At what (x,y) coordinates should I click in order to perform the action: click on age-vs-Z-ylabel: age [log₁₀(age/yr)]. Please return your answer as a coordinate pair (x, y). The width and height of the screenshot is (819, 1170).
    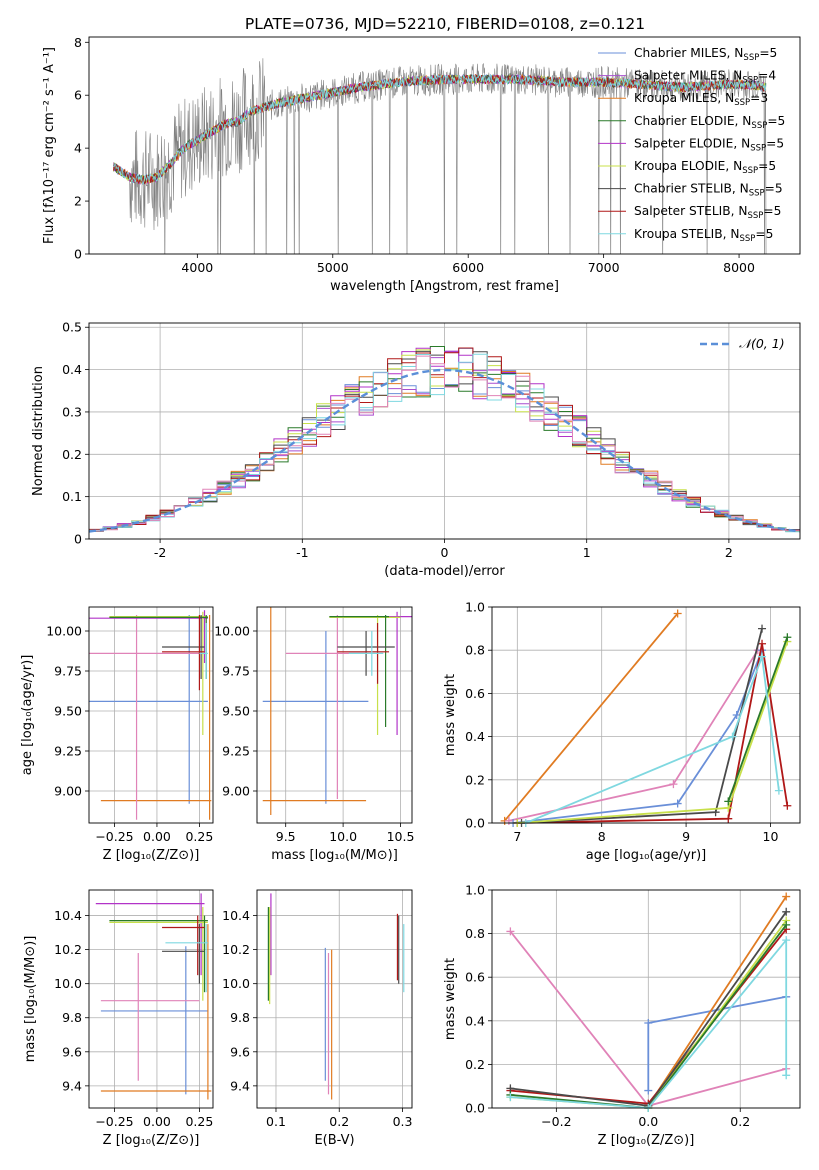
    Looking at the image, I should click on (27, 715).